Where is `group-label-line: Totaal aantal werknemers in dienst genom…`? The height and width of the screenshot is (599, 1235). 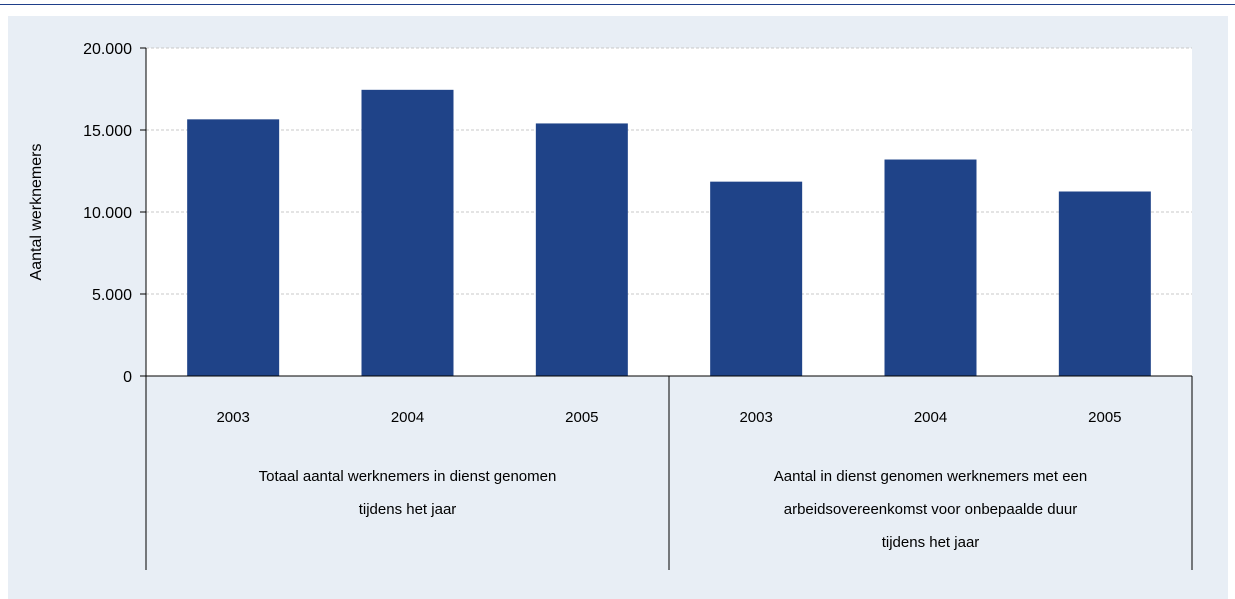
group-label-line: Totaal aantal werknemers in dienst genom… is located at coordinates (408, 476).